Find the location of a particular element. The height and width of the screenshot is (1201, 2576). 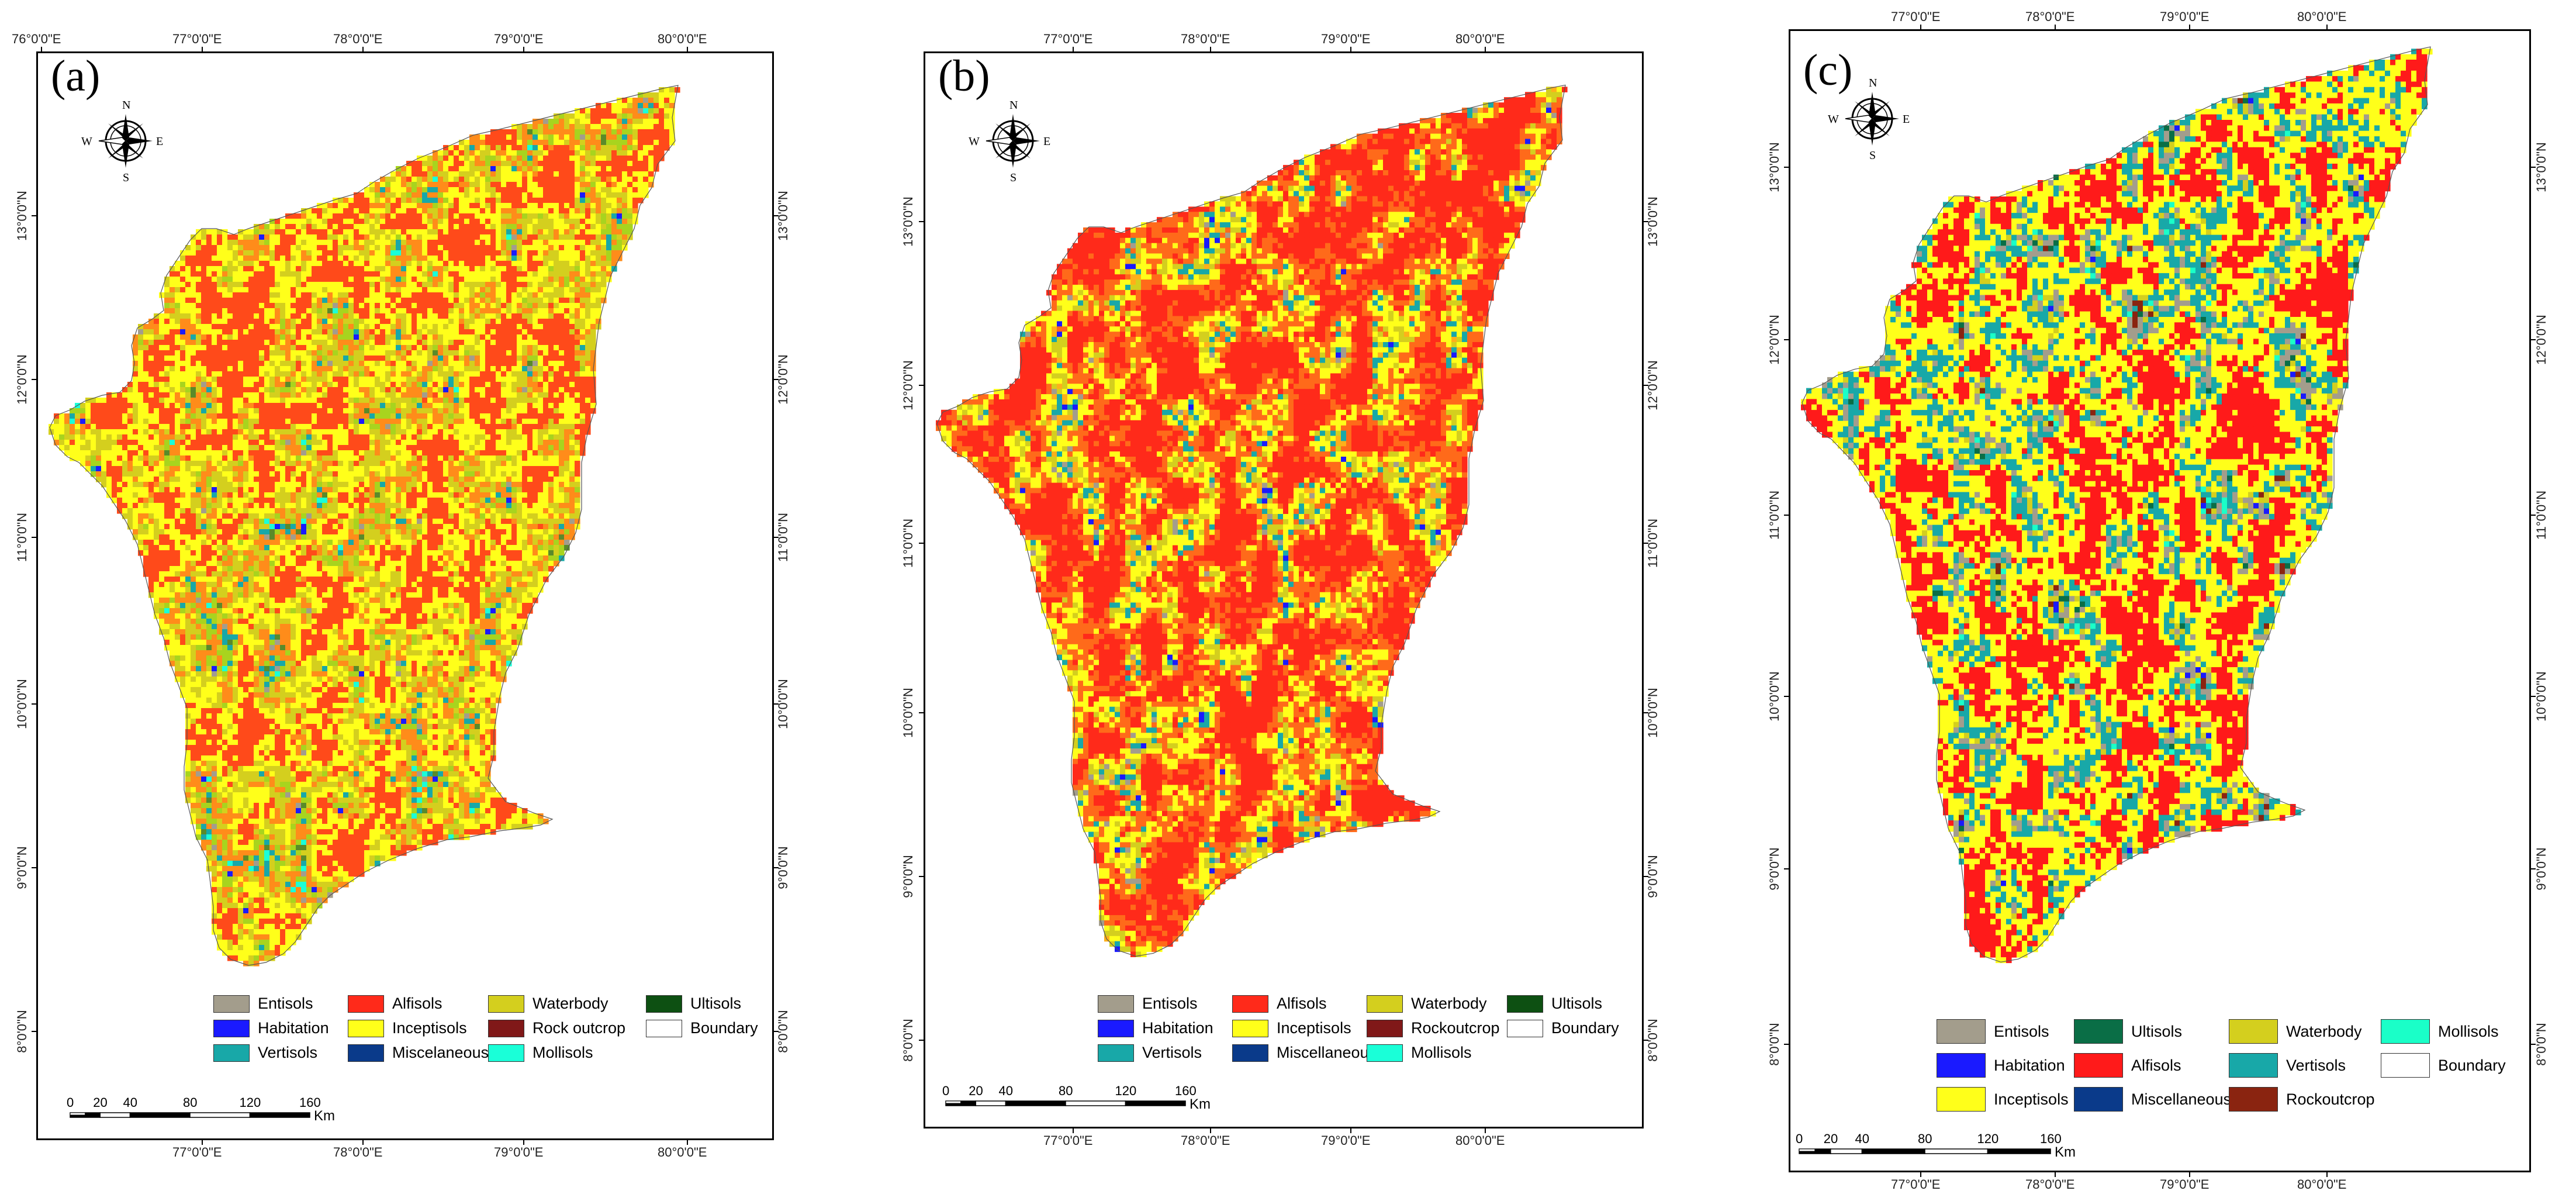

longitude-label-bottom: 80°0'0"E is located at coordinates (682, 1152).